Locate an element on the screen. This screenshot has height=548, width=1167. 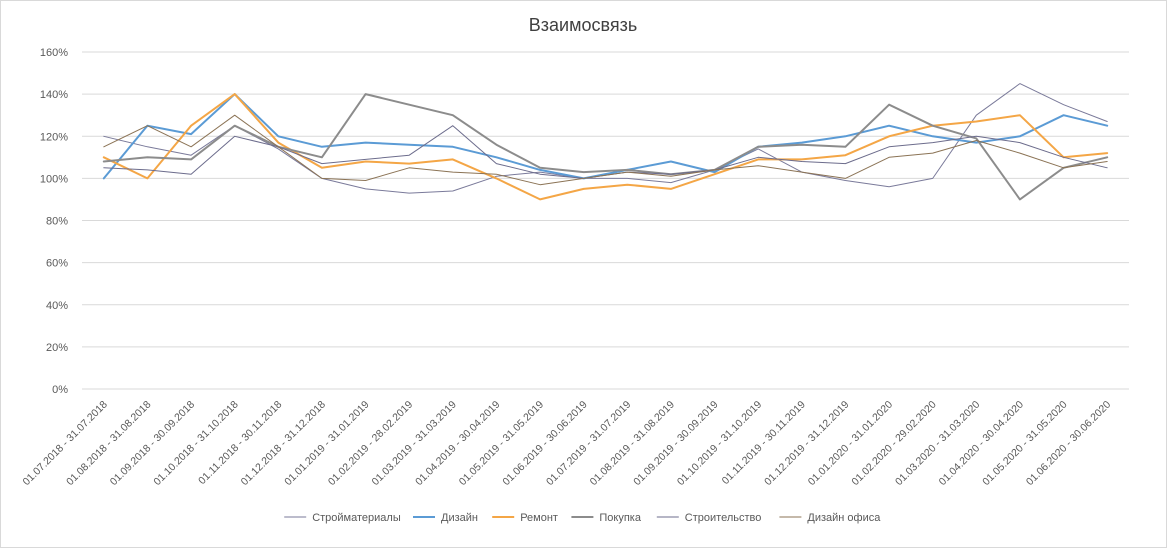
y-tick-label: 160% is located at coordinates (54, 53).